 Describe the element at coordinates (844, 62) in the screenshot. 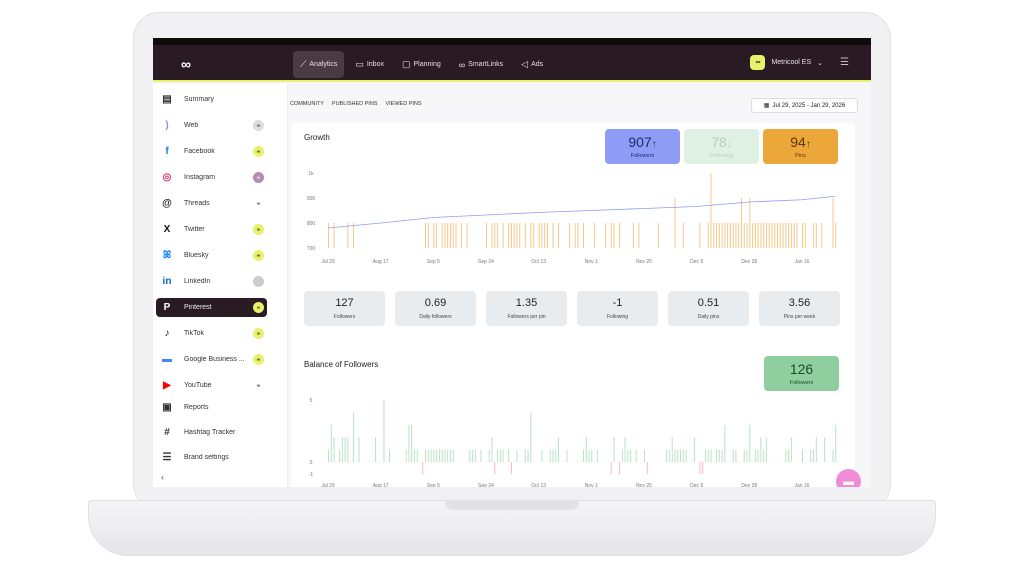

I see `hamburger-menu-icon: ☰` at that location.